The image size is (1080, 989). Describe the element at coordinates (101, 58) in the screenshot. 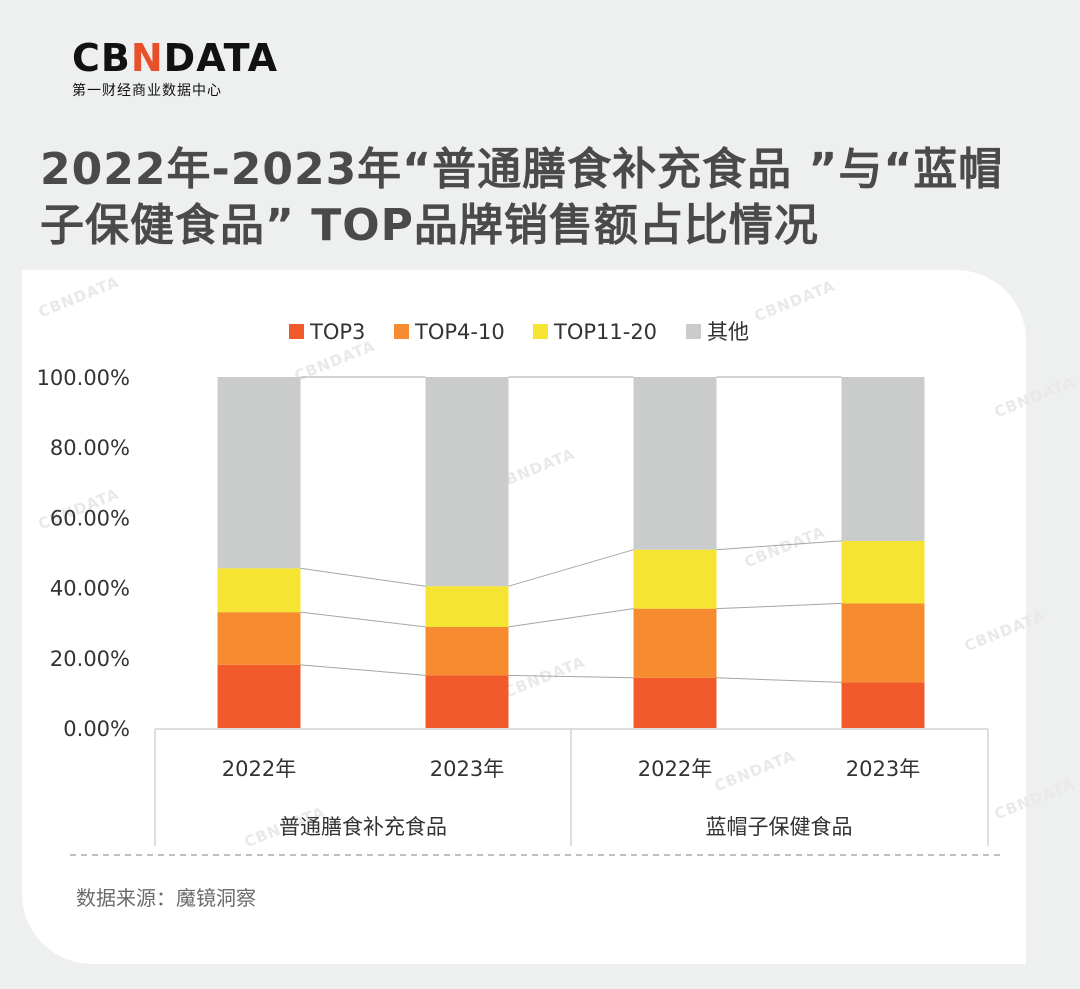

I see `logo-text-left: CB` at that location.